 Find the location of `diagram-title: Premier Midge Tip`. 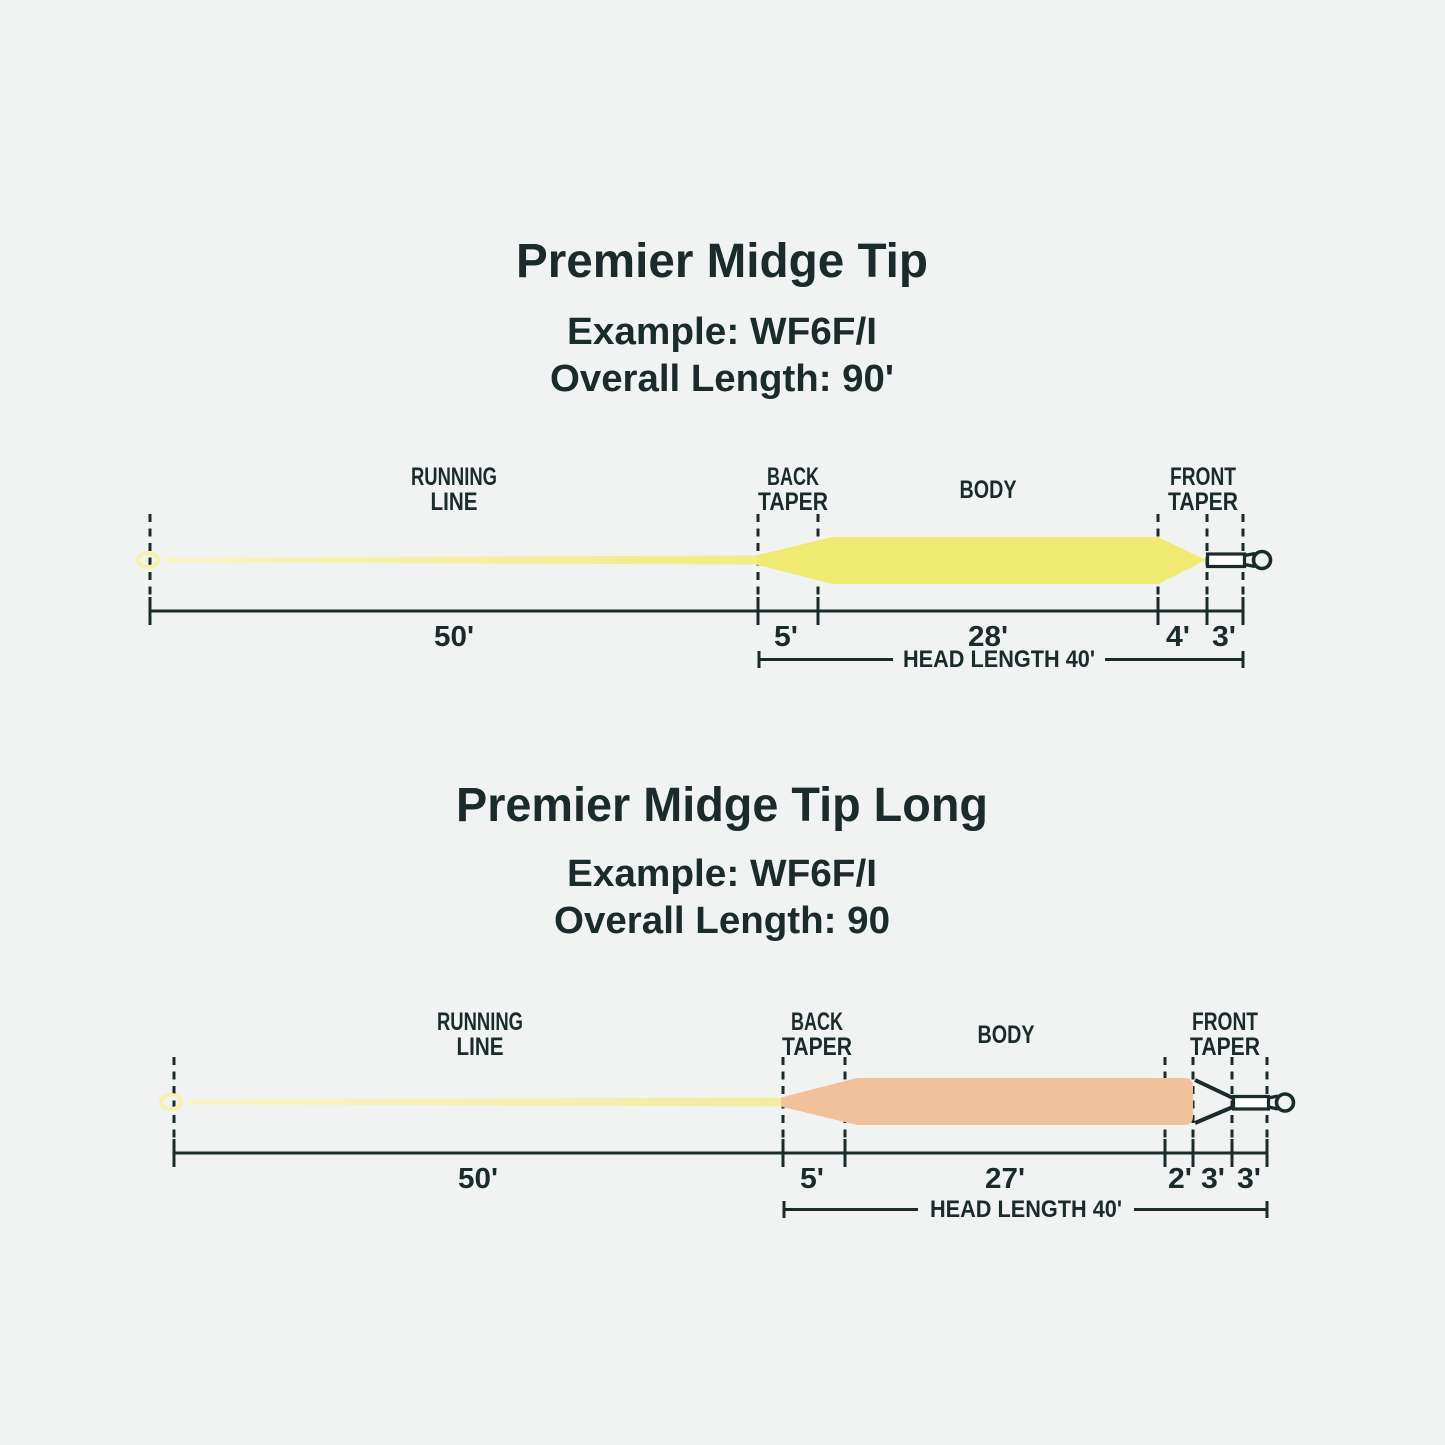

diagram-title: Premier Midge Tip is located at coordinates (722, 261).